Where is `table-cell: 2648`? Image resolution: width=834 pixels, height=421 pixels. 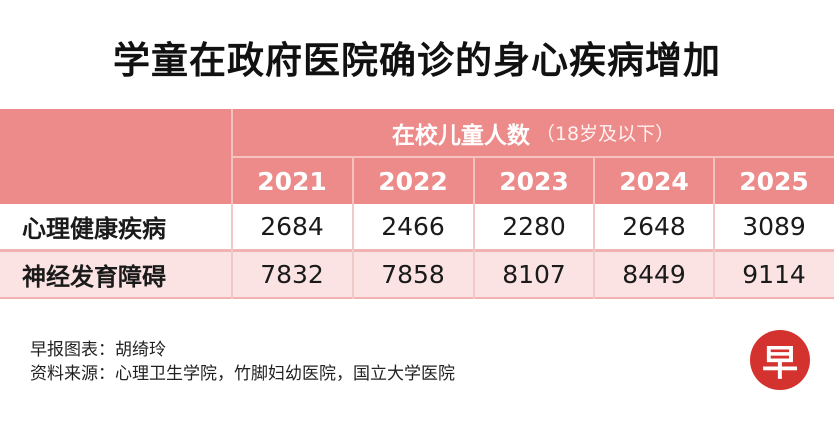
table-cell: 2648 is located at coordinates (654, 226).